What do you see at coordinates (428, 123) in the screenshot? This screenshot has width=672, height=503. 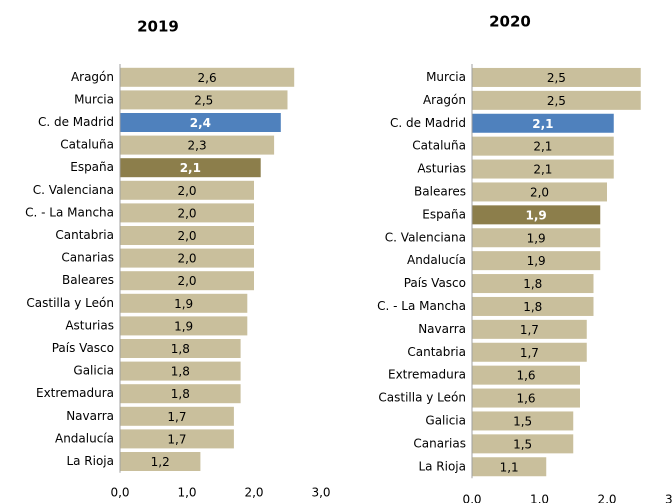 I see `category-label: C. de Madrid` at bounding box center [428, 123].